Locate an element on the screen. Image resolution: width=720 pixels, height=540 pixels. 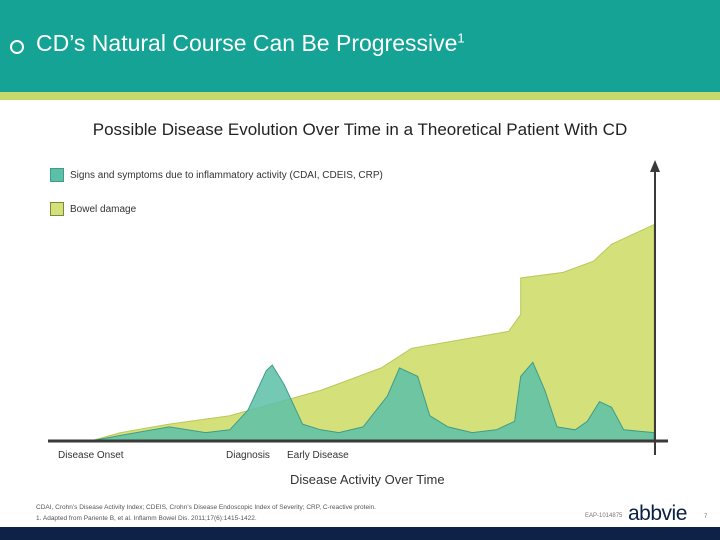
x-marker-diagnosis: Diagnosis is located at coordinates (248, 455).